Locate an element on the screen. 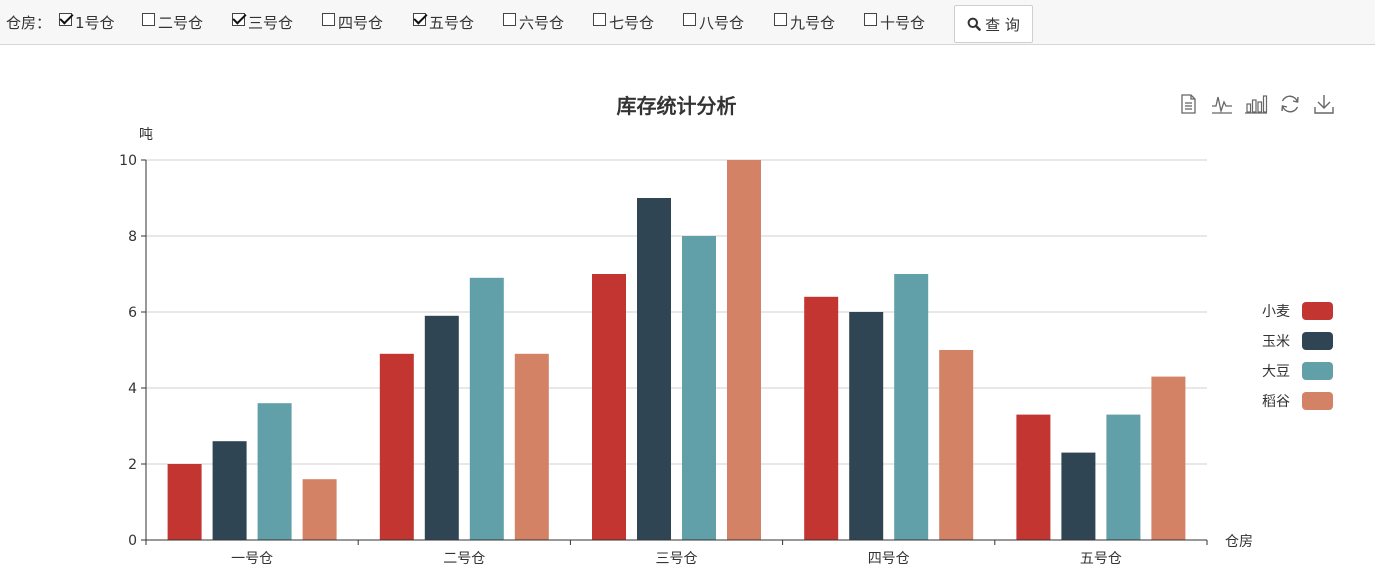  y-tick-label: 4 is located at coordinates (132, 389).